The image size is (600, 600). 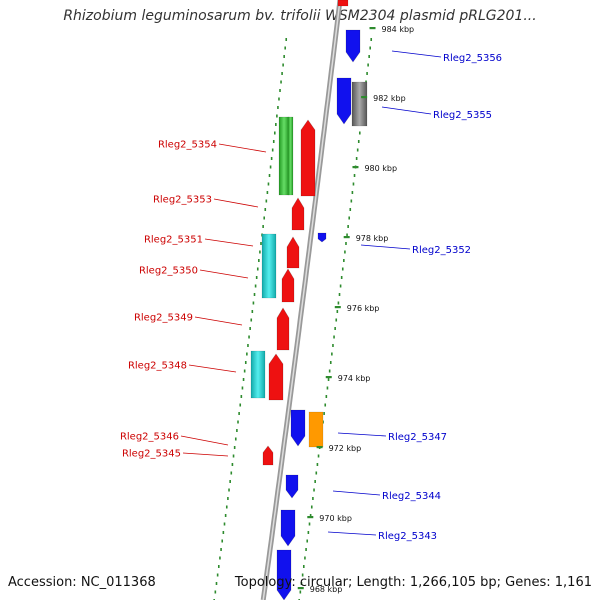 I want to click on cyan-block, so click(x=258, y=374).